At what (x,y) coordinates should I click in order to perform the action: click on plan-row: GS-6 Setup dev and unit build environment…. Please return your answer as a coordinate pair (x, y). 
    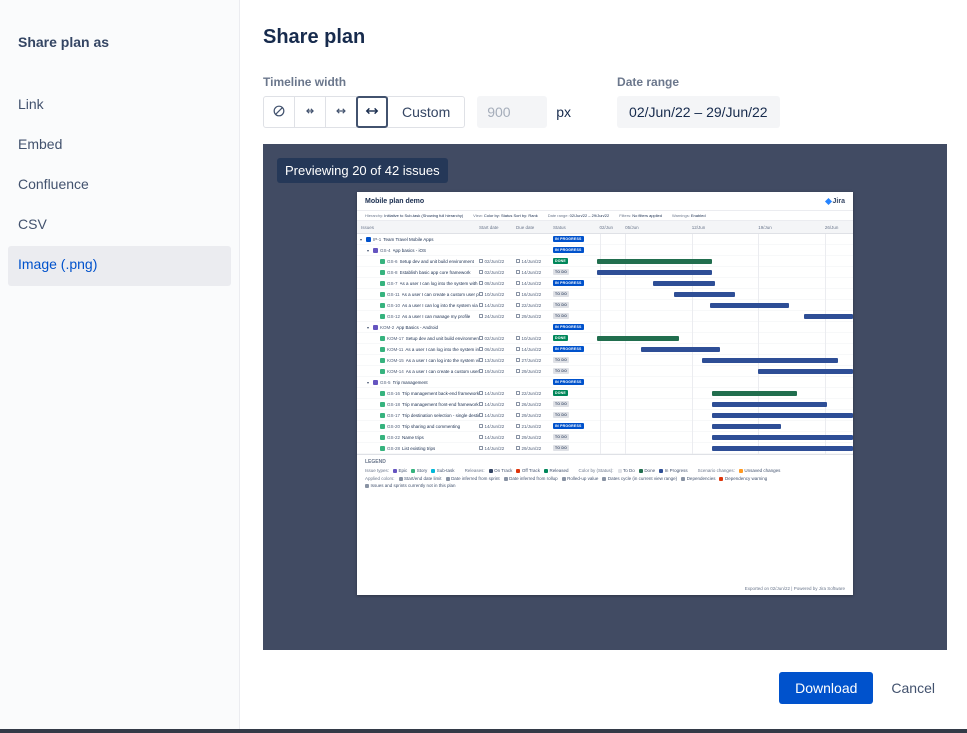
    Looking at the image, I should click on (605, 261).